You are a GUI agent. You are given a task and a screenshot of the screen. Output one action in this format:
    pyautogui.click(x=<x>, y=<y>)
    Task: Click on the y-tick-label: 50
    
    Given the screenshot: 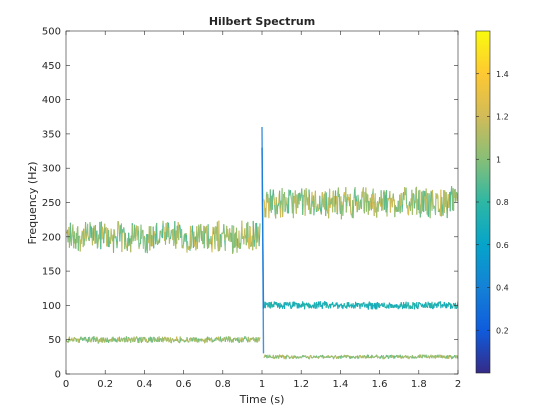 What is the action you would take?
    pyautogui.click(x=54, y=340)
    